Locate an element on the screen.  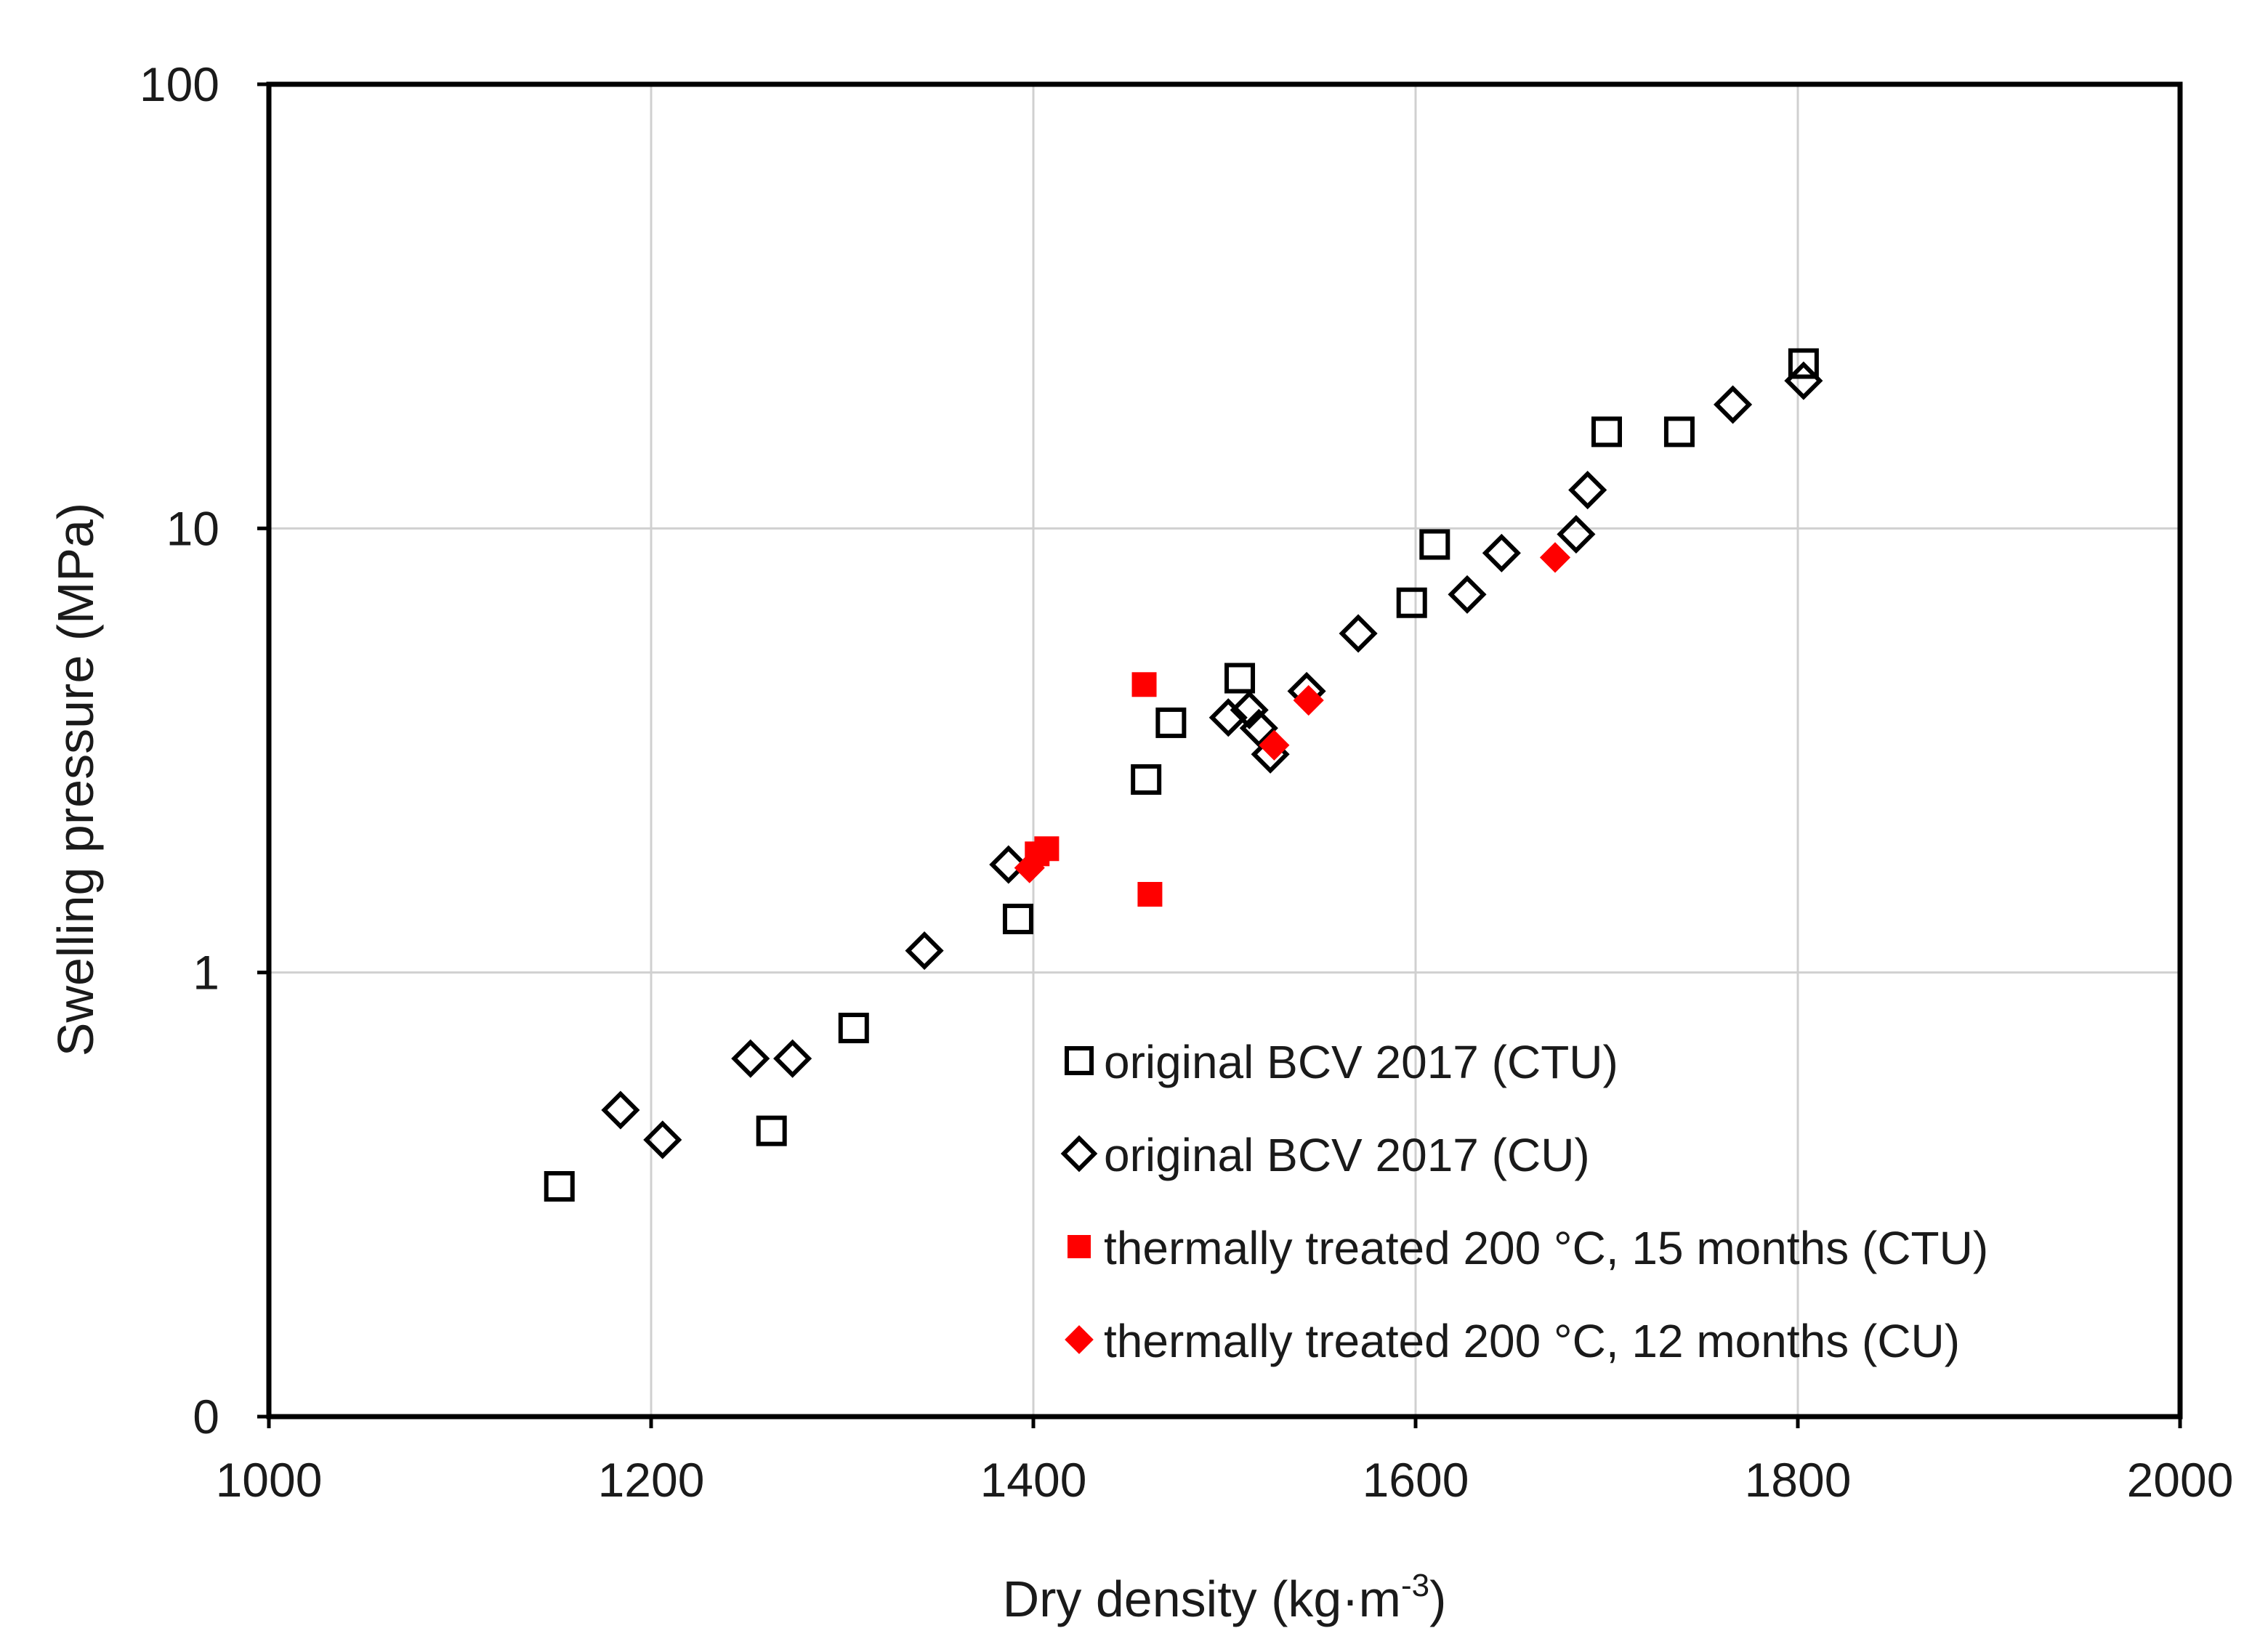
legend-item: original BCV 2017 (CTU) is located at coordinates (1341, 1062).